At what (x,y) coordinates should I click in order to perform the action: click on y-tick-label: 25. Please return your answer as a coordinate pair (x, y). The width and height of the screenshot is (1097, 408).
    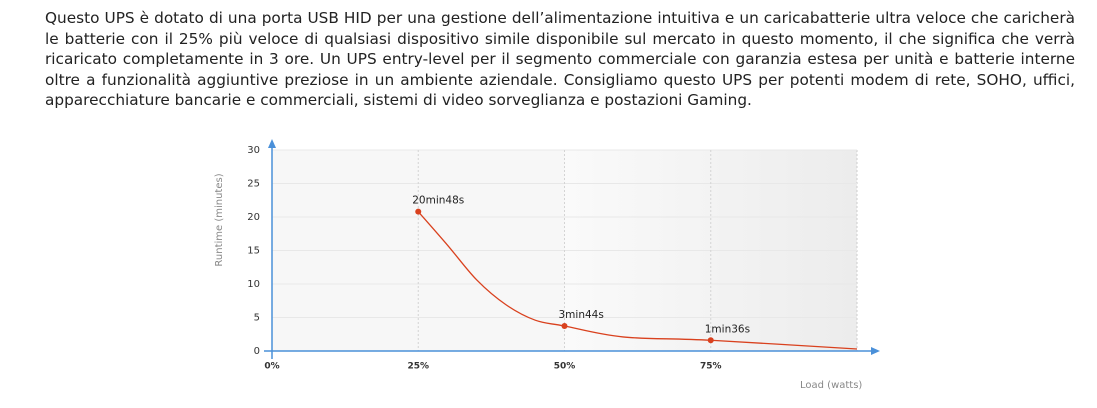
    Looking at the image, I should click on (253, 184).